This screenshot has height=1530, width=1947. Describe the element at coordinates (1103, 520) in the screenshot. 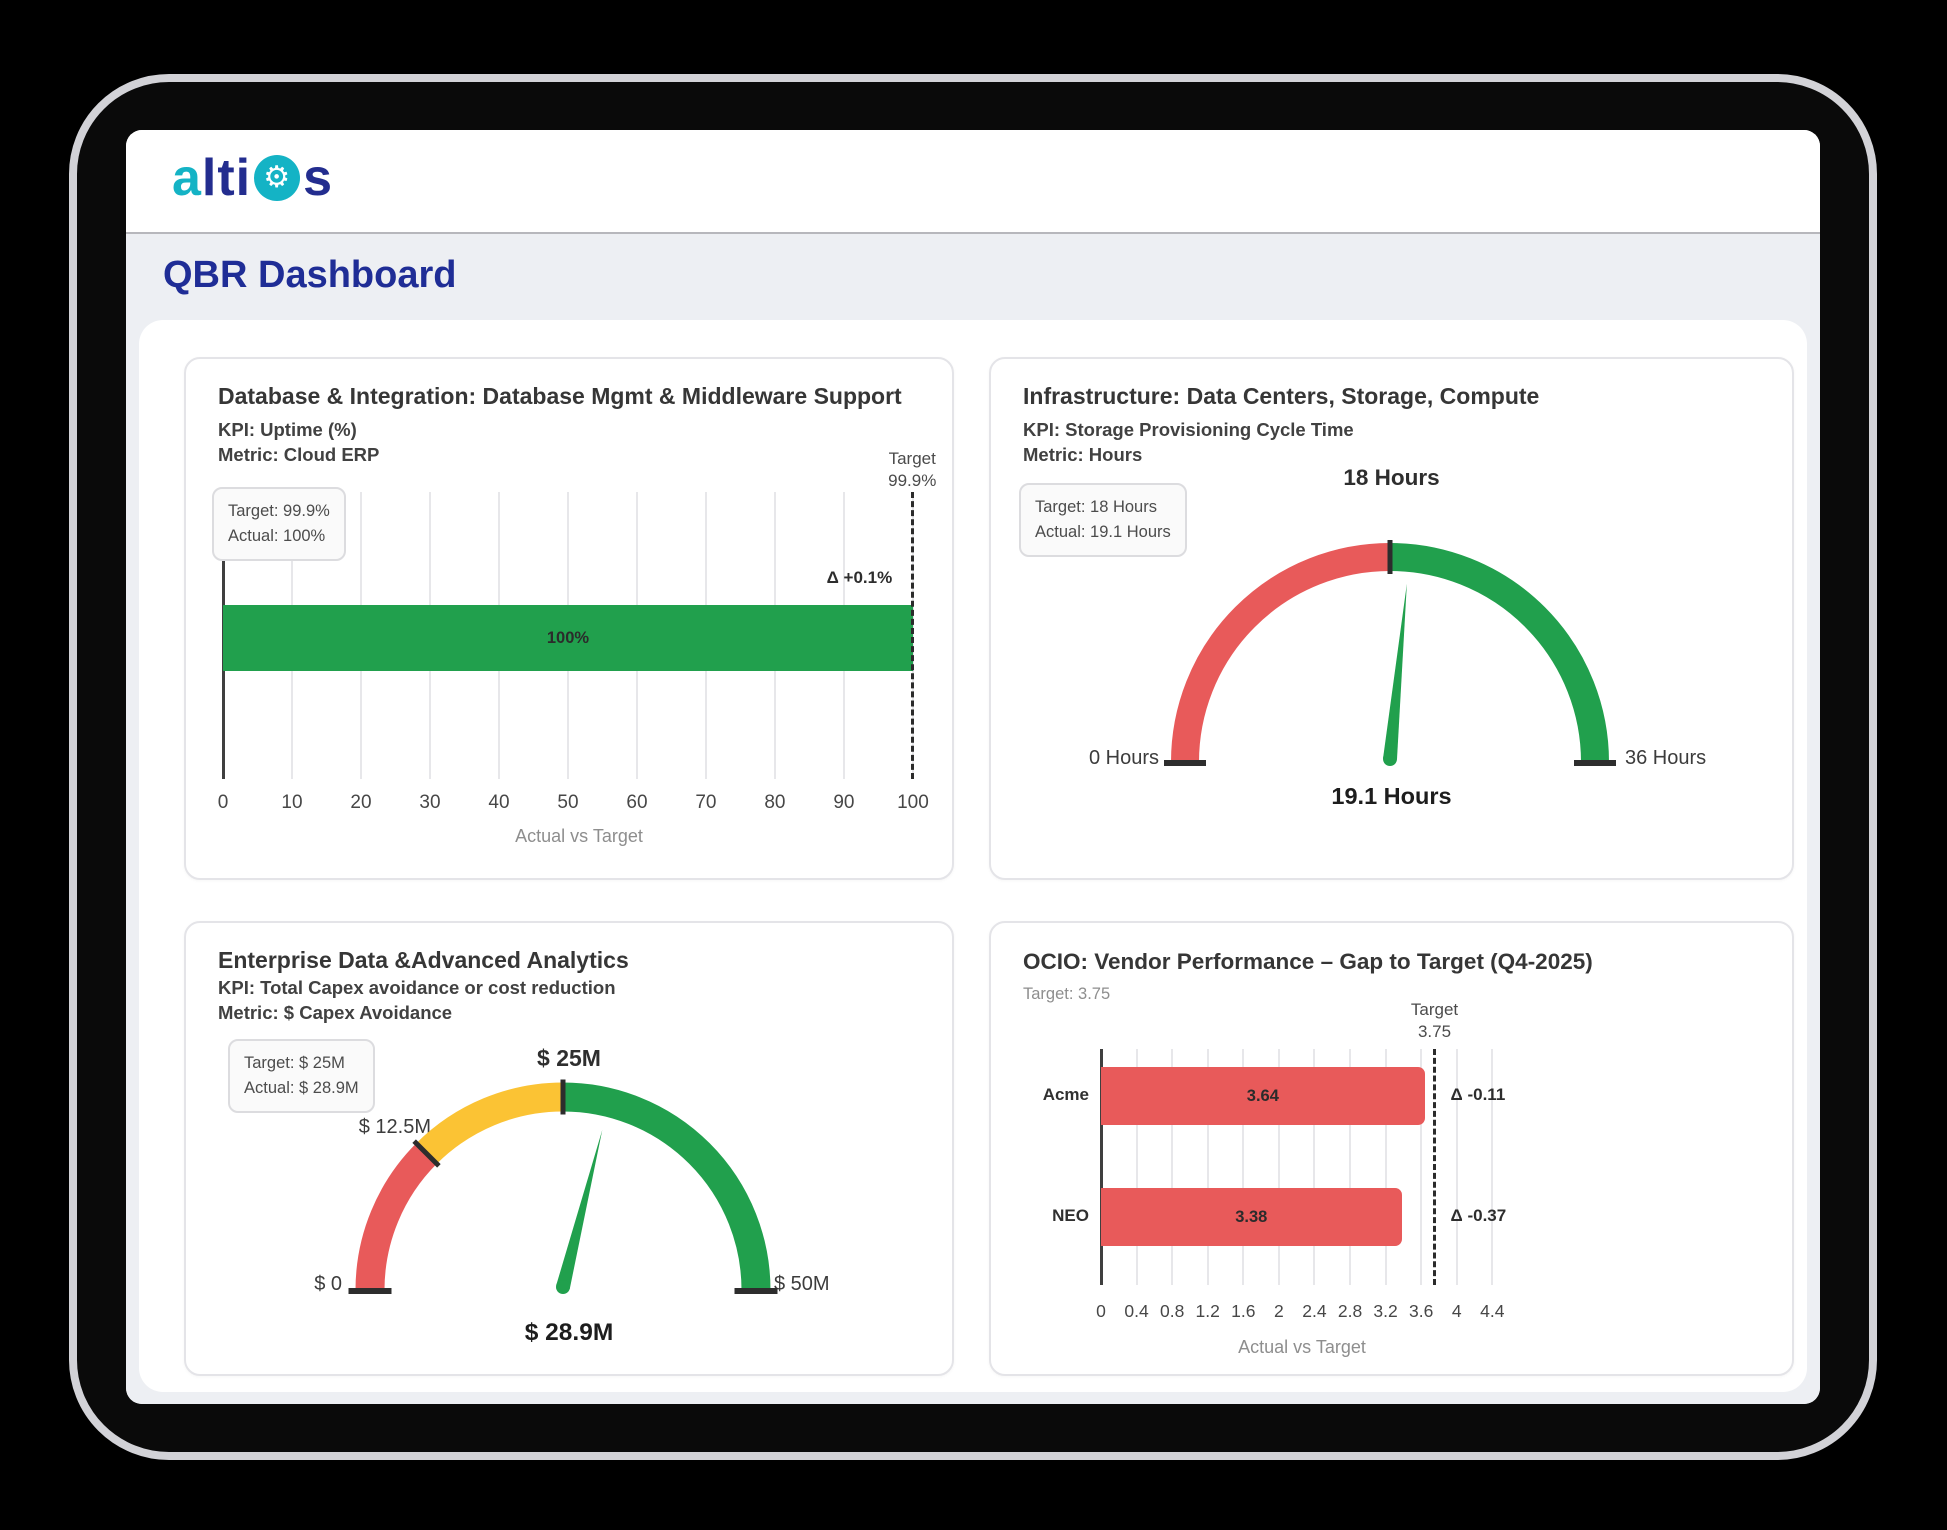

I see `target-actual-box: Target: 18 Hours Actual: 19.1 Hours` at that location.